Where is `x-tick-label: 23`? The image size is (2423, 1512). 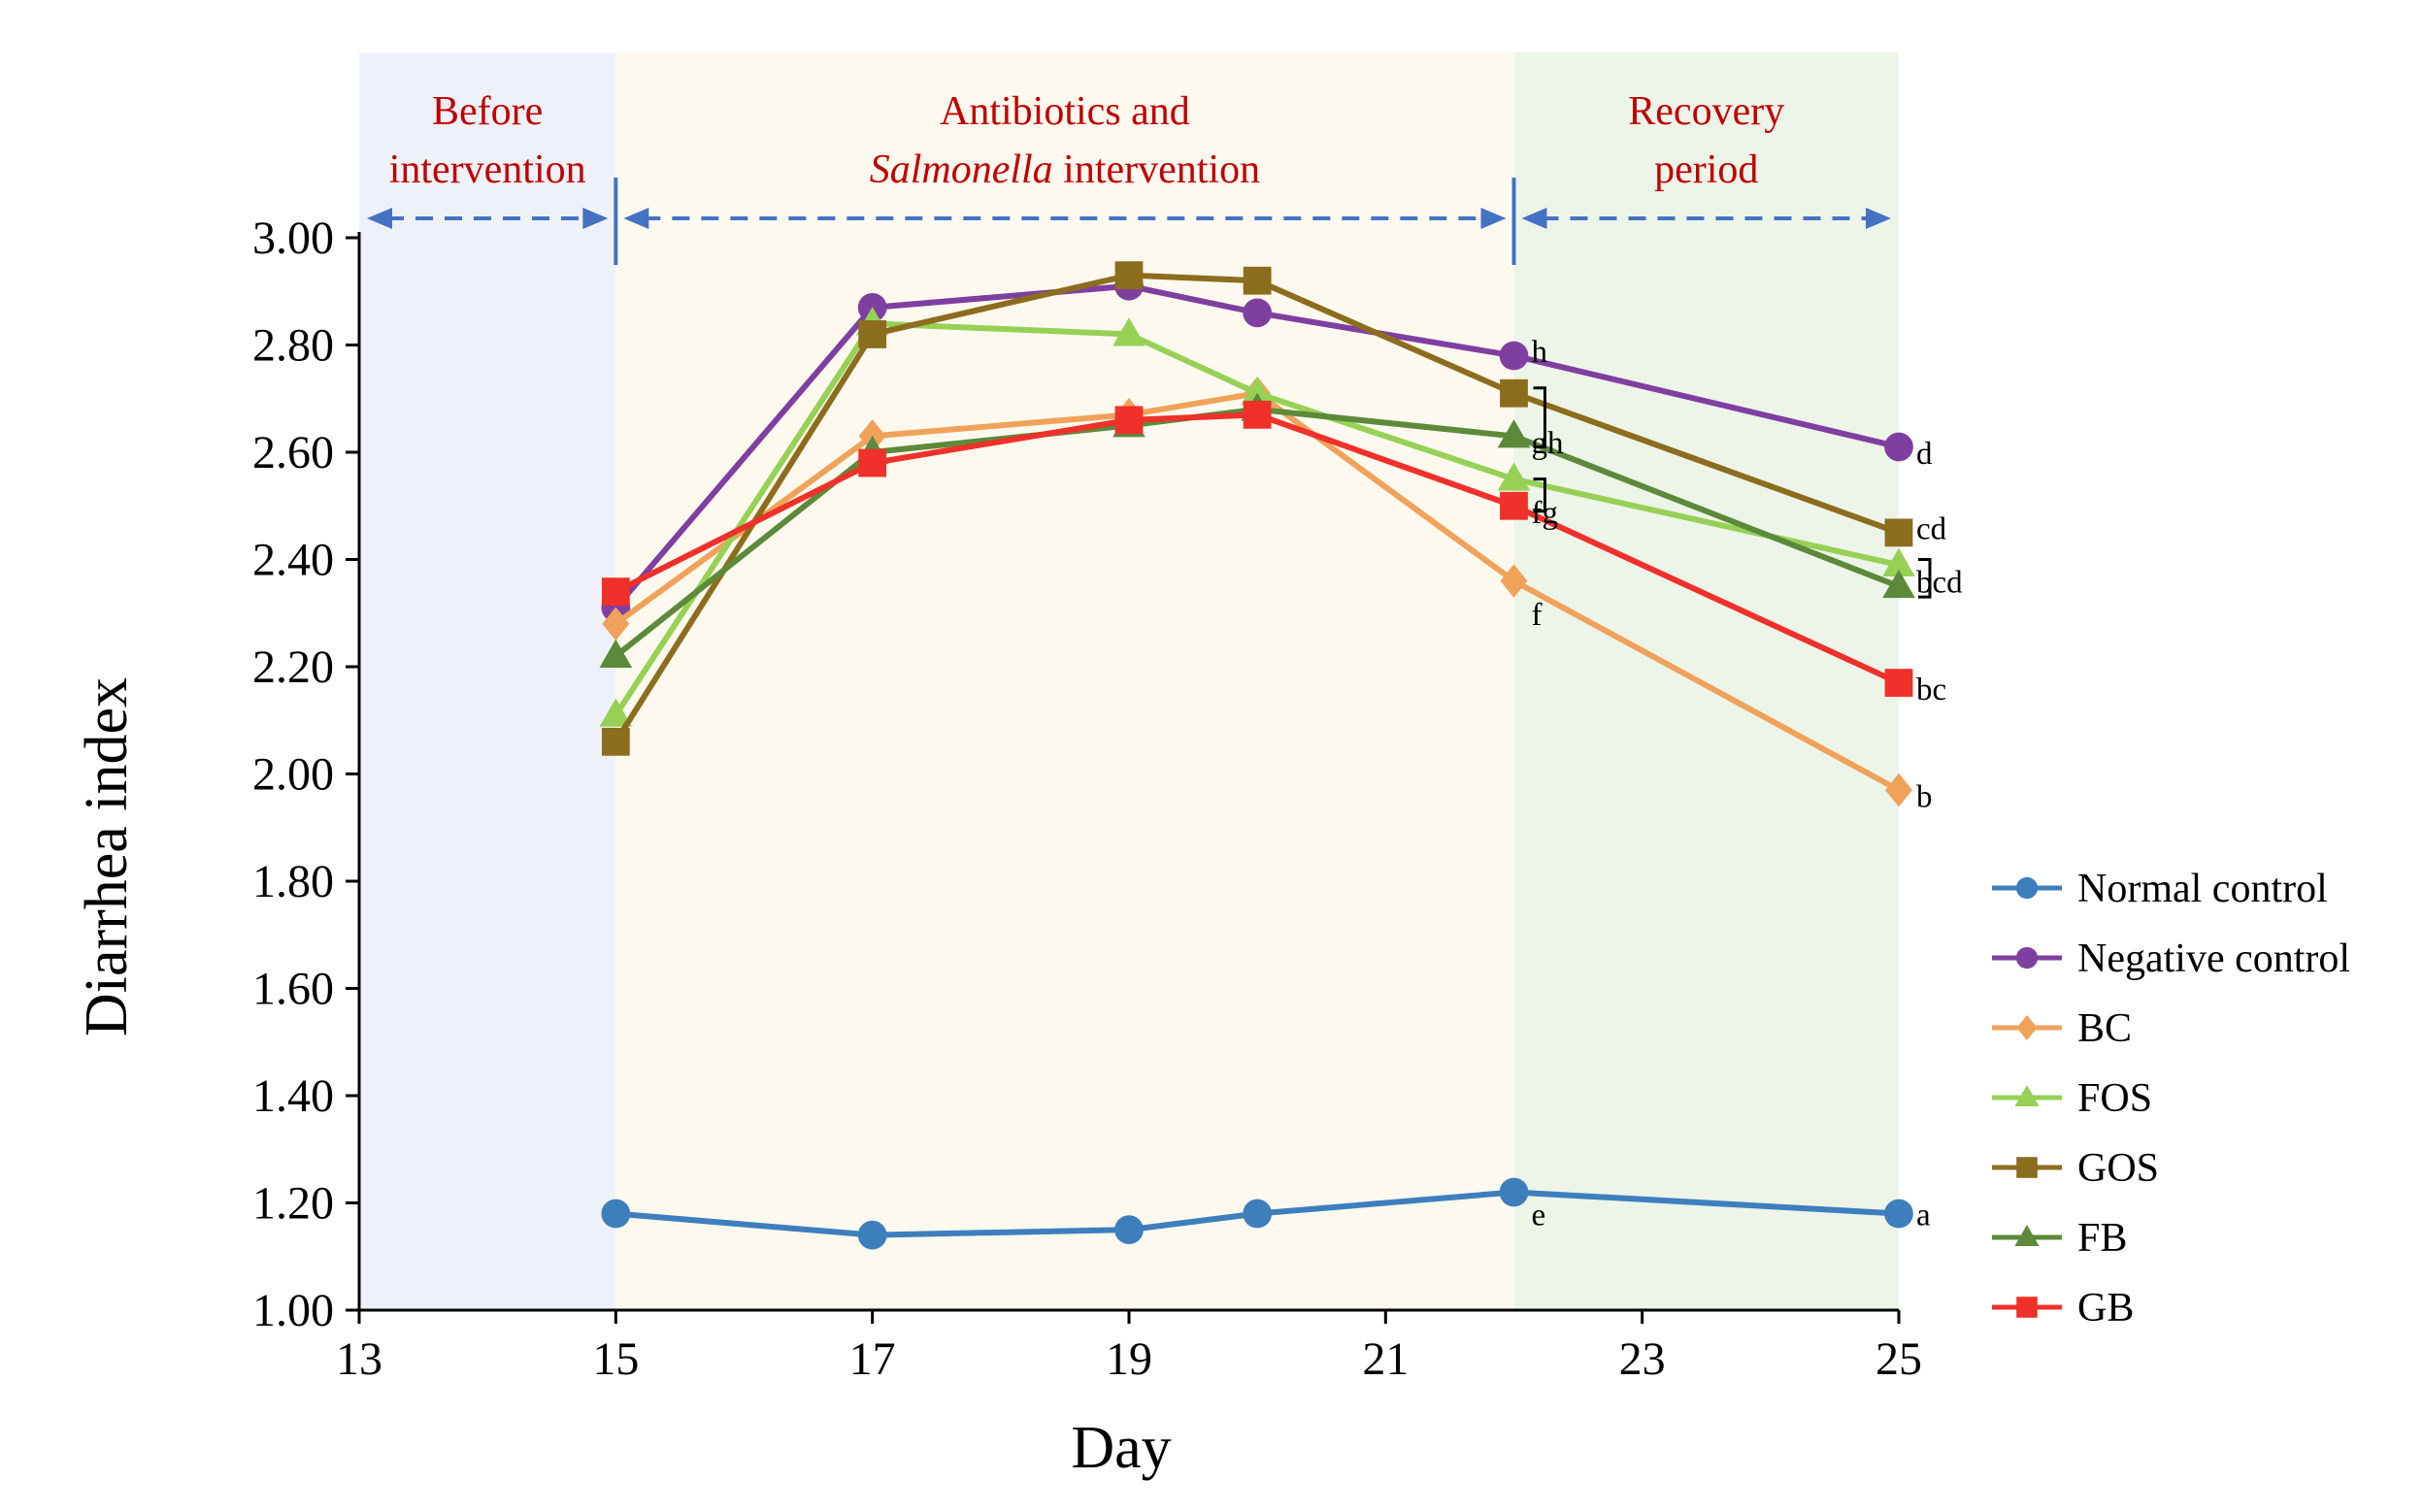
x-tick-label: 23 is located at coordinates (1642, 1359).